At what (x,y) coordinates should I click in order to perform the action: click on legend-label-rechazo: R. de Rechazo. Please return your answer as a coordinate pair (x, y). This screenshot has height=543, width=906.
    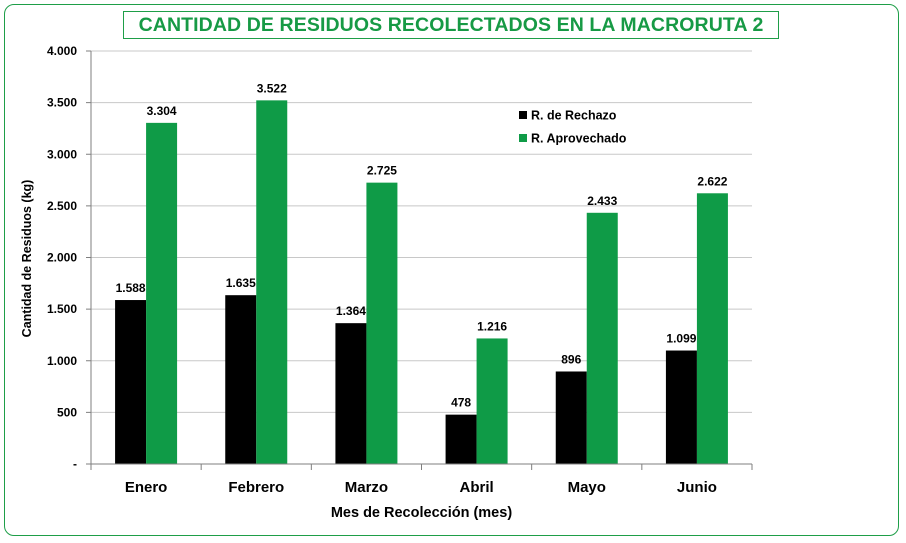
    Looking at the image, I should click on (574, 116).